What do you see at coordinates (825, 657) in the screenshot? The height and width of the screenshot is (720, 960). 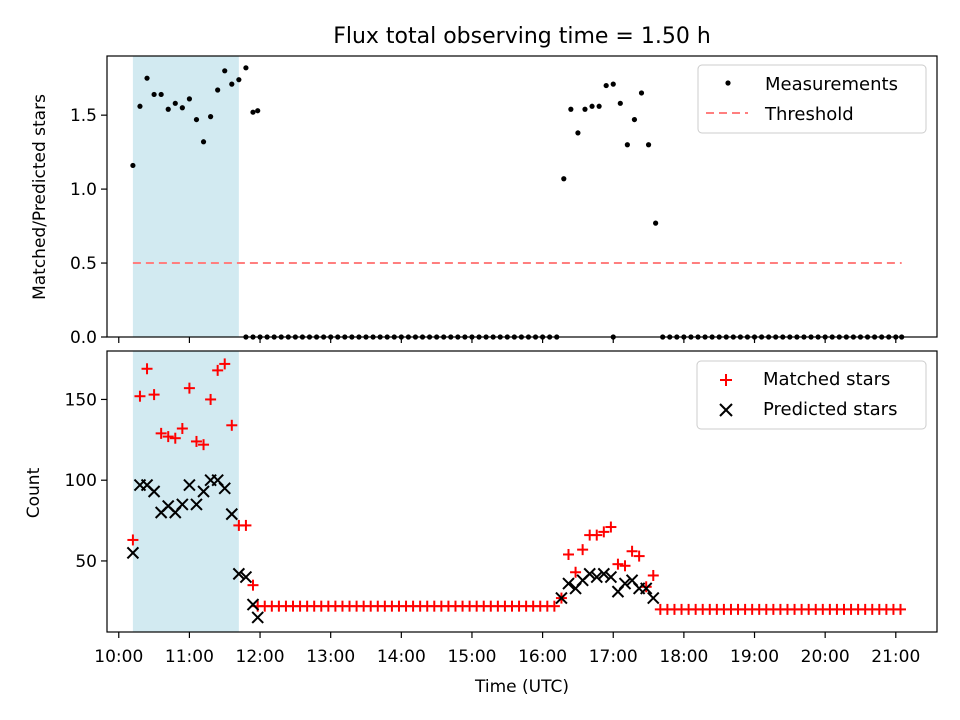 I see `x-tick-label: 20:00` at bounding box center [825, 657].